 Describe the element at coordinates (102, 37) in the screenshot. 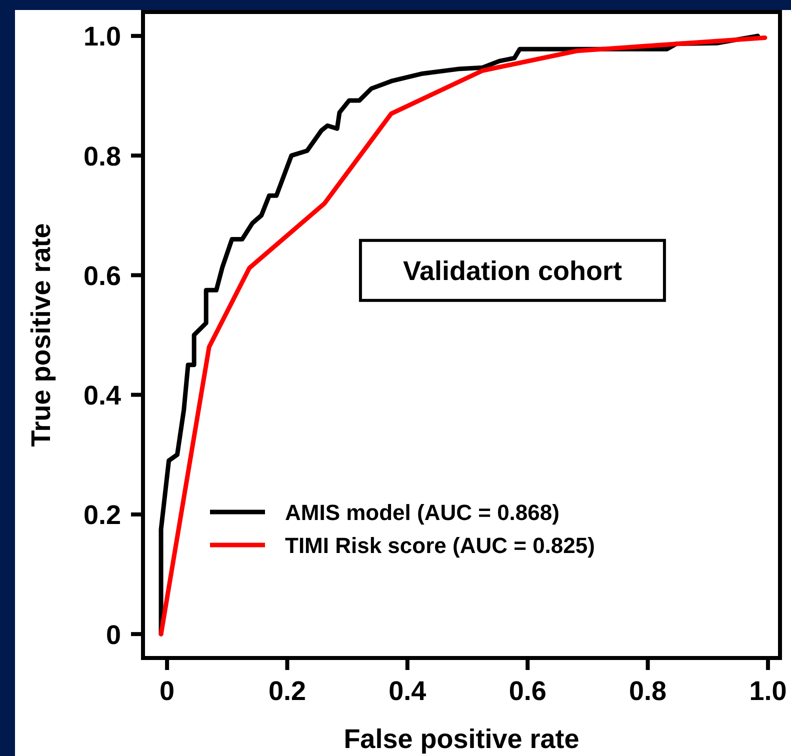

I see `y-tick-label: 1.0` at that location.